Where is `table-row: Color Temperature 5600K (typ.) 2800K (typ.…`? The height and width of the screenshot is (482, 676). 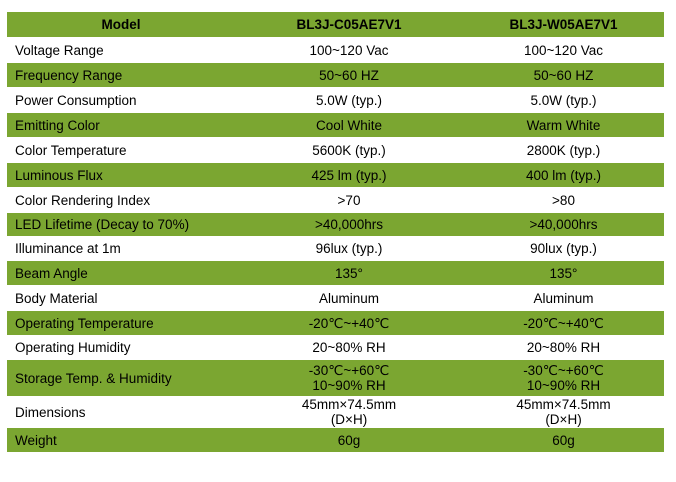 table-row: Color Temperature 5600K (typ.) 2800K (typ.… is located at coordinates (335, 150).